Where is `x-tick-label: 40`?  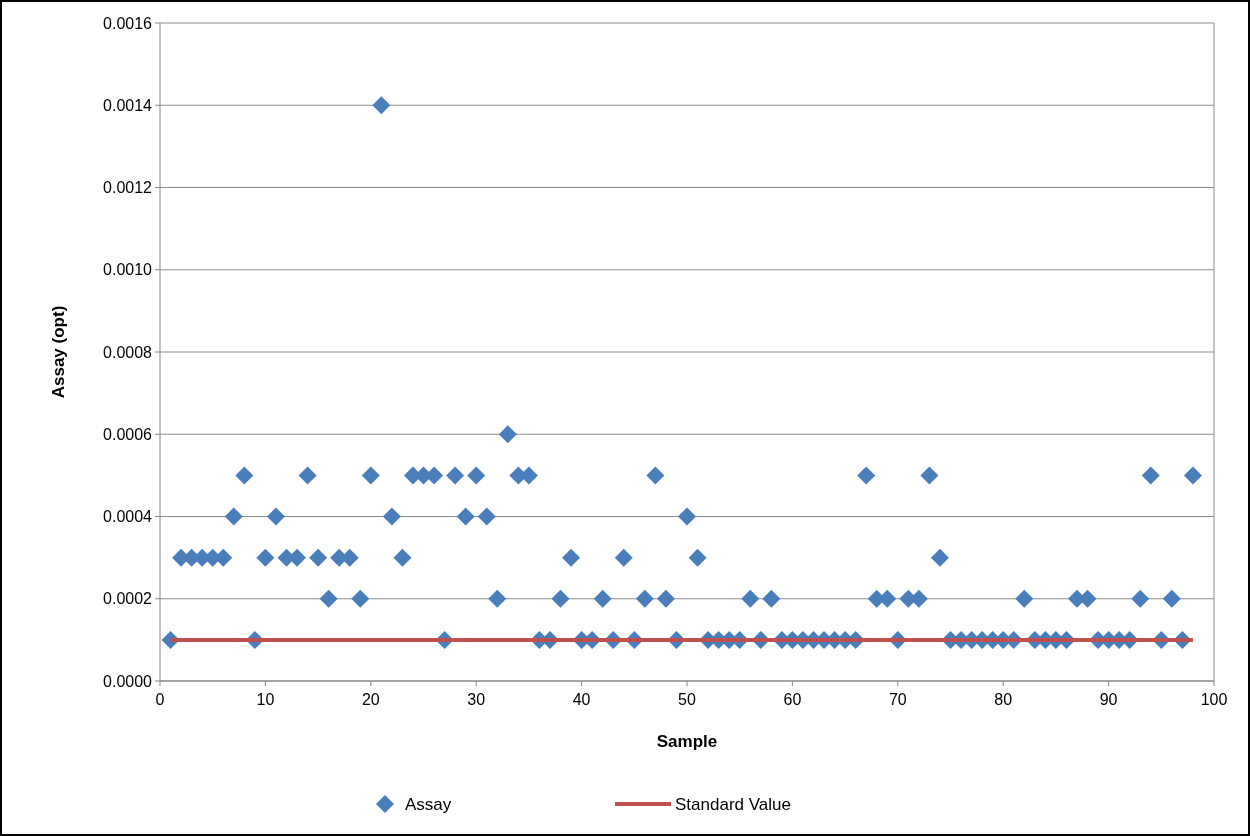
x-tick-label: 40 is located at coordinates (581, 699).